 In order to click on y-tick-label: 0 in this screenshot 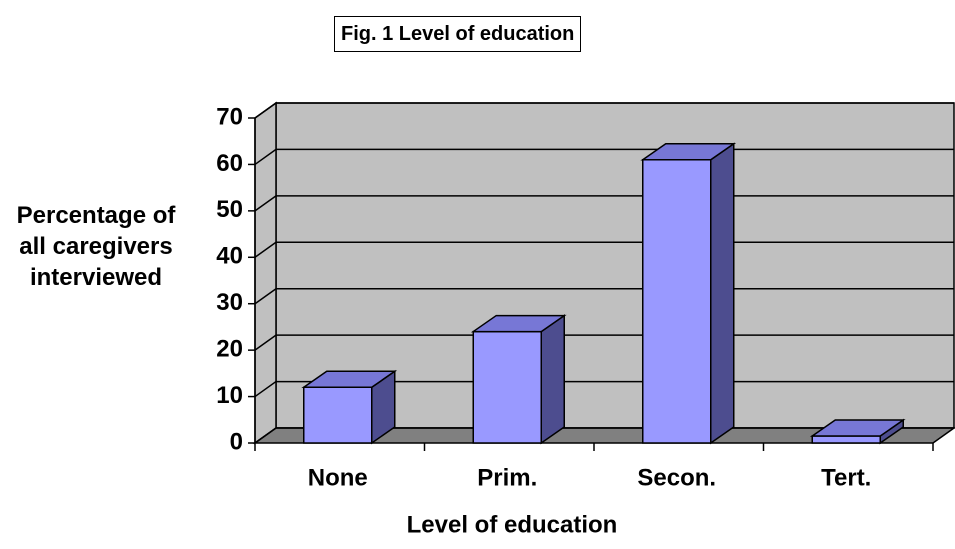, I will do `click(236, 441)`.